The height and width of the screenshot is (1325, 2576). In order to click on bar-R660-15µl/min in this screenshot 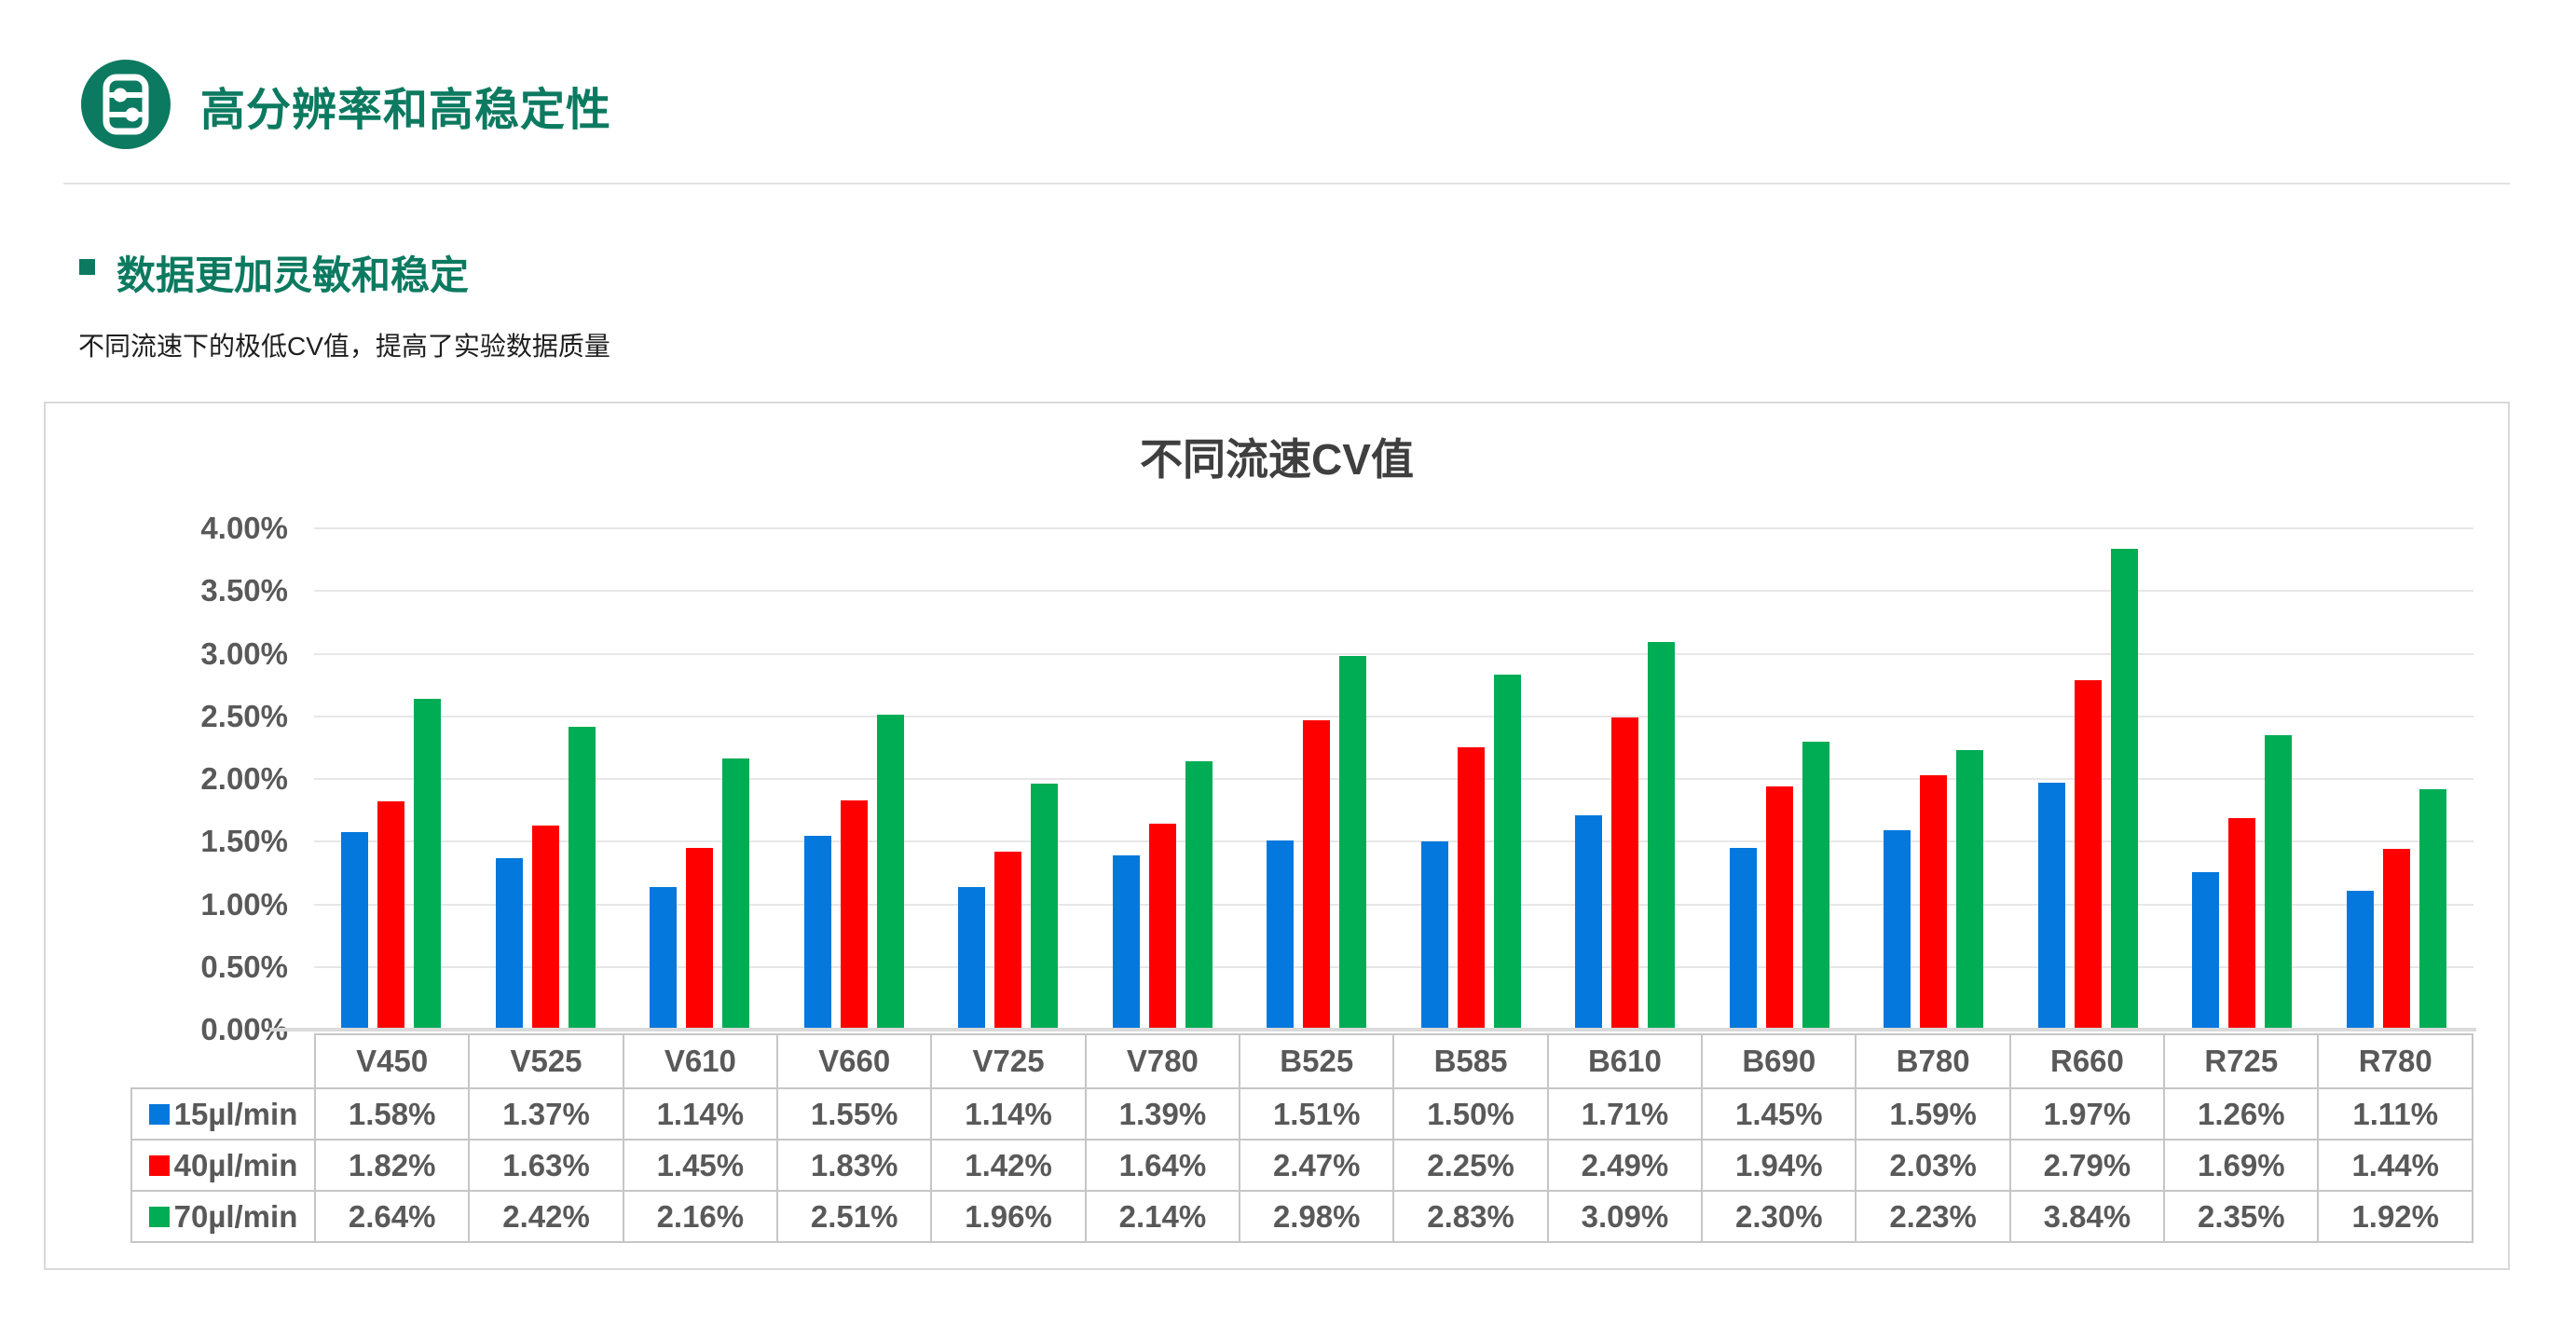, I will do `click(2051, 906)`.